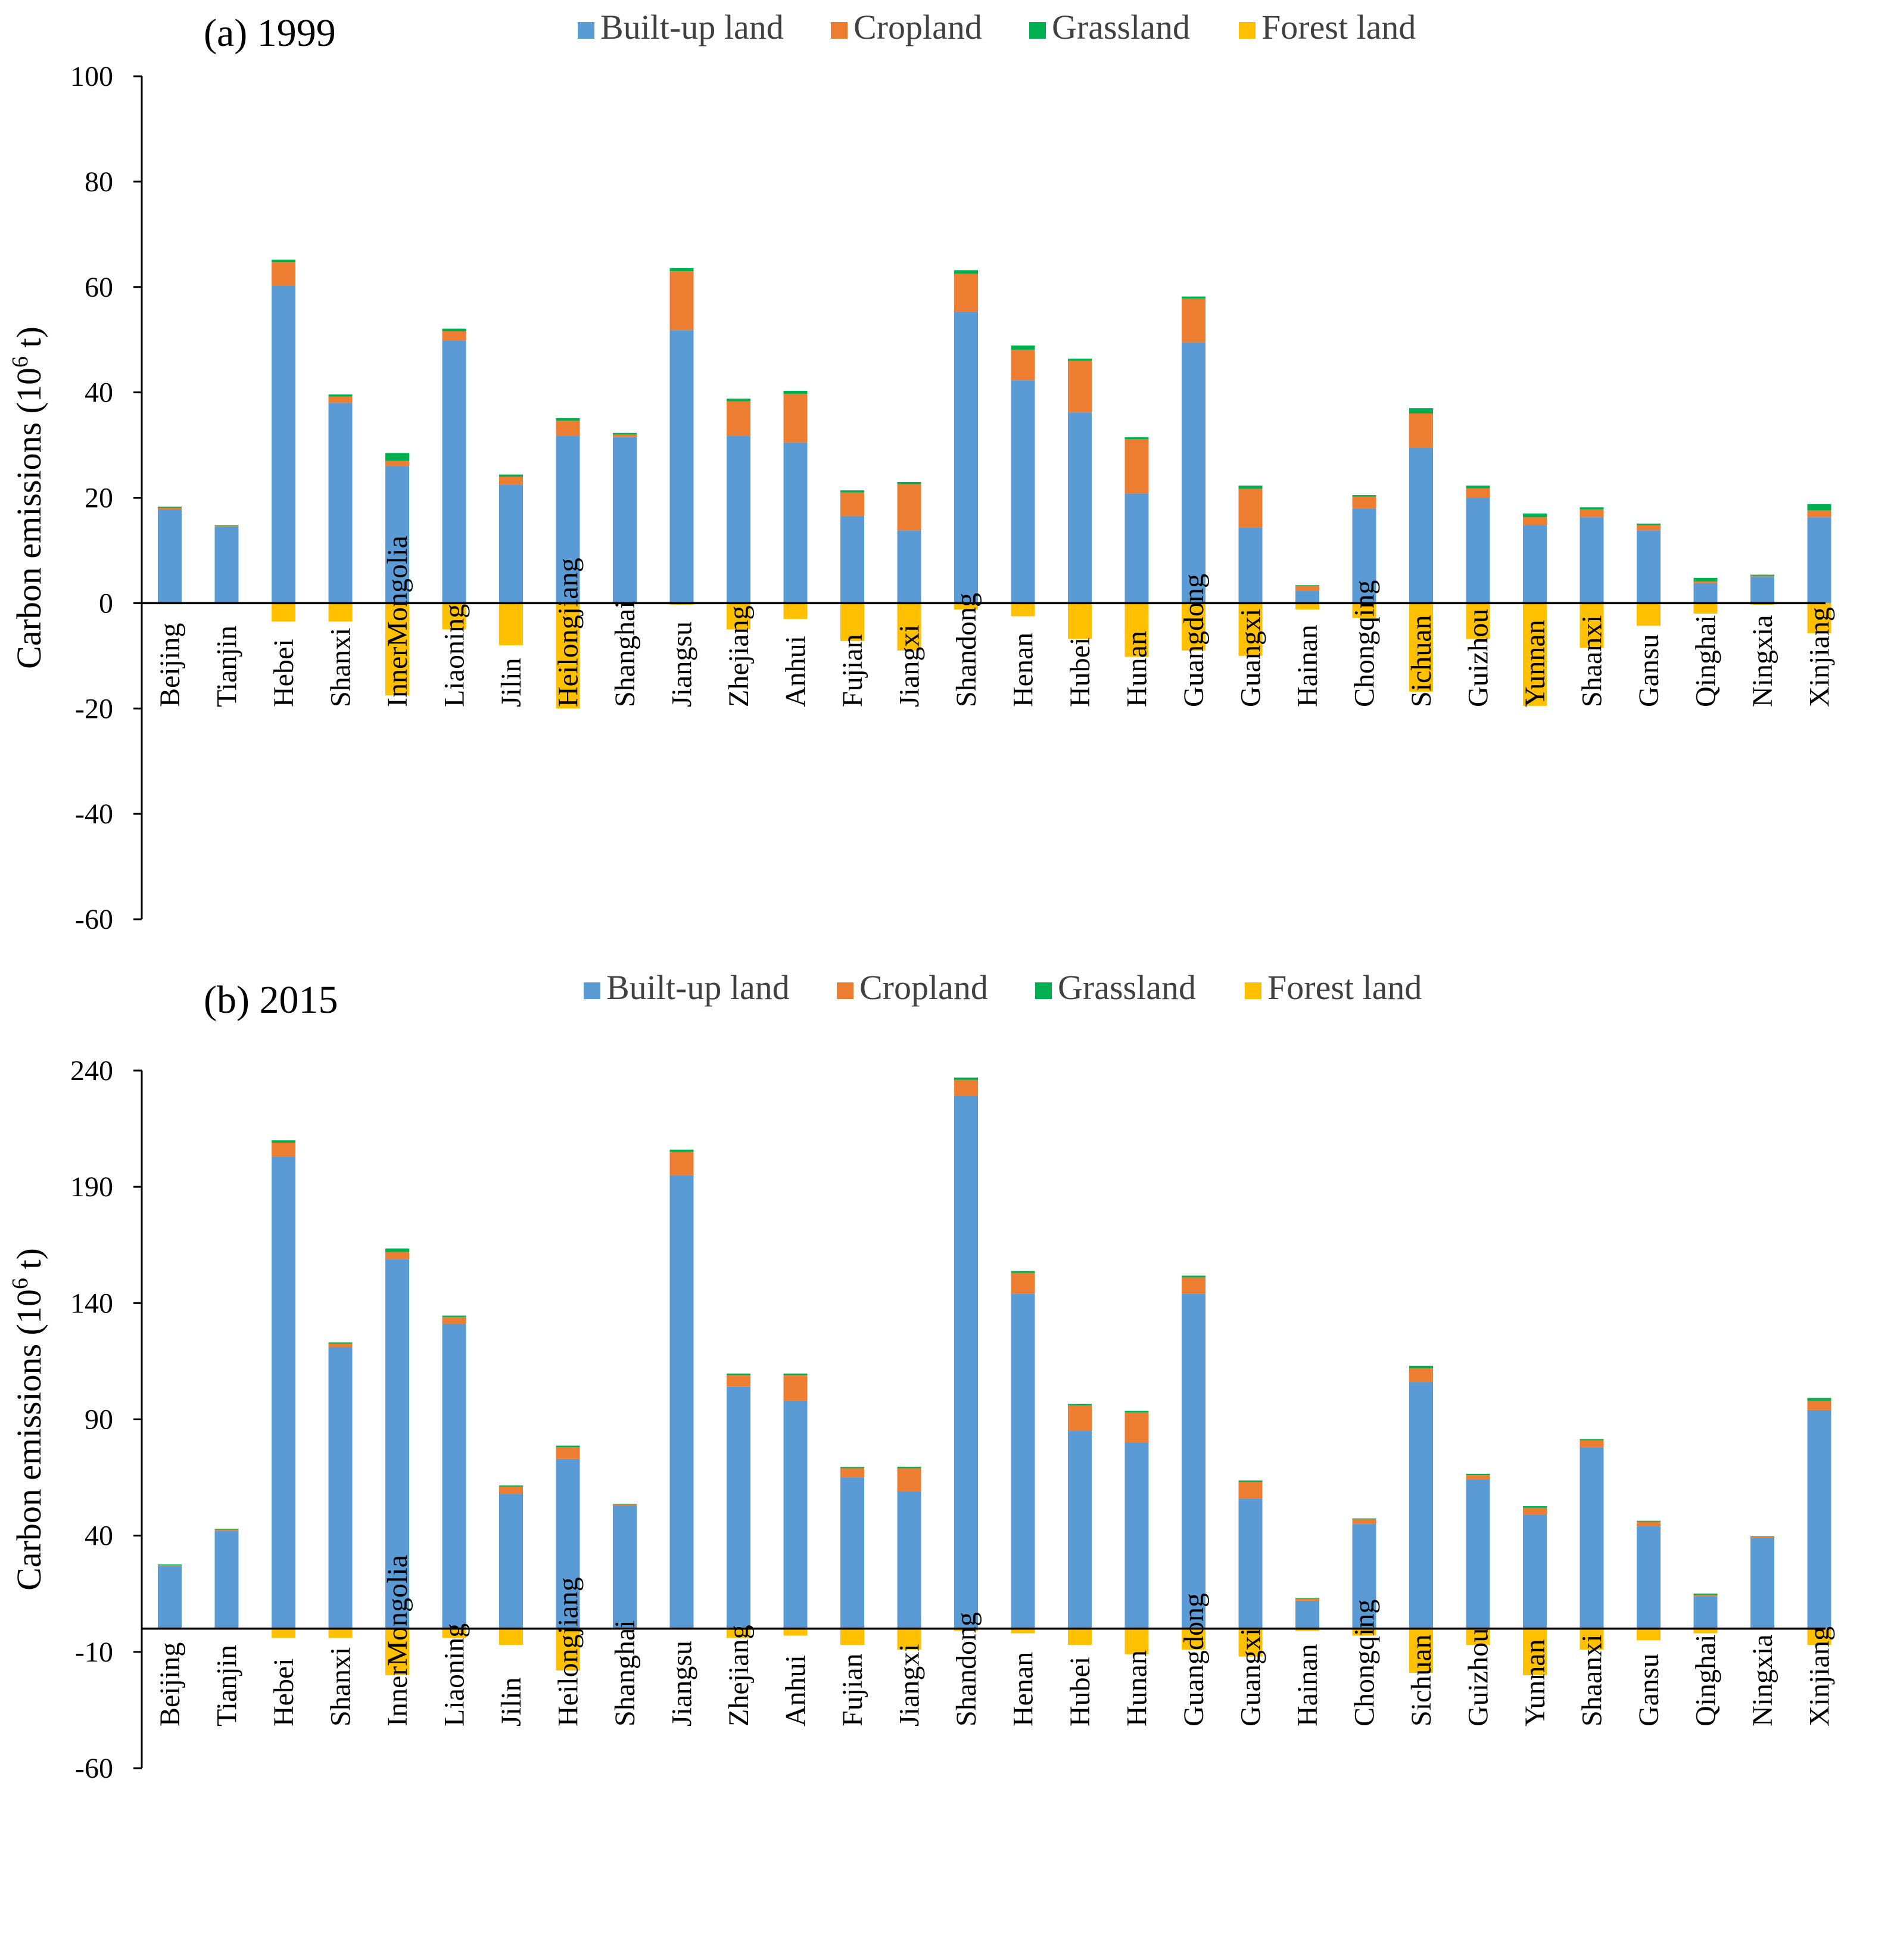  I want to click on bar-built-up-land-hunan, so click(1136, 548).